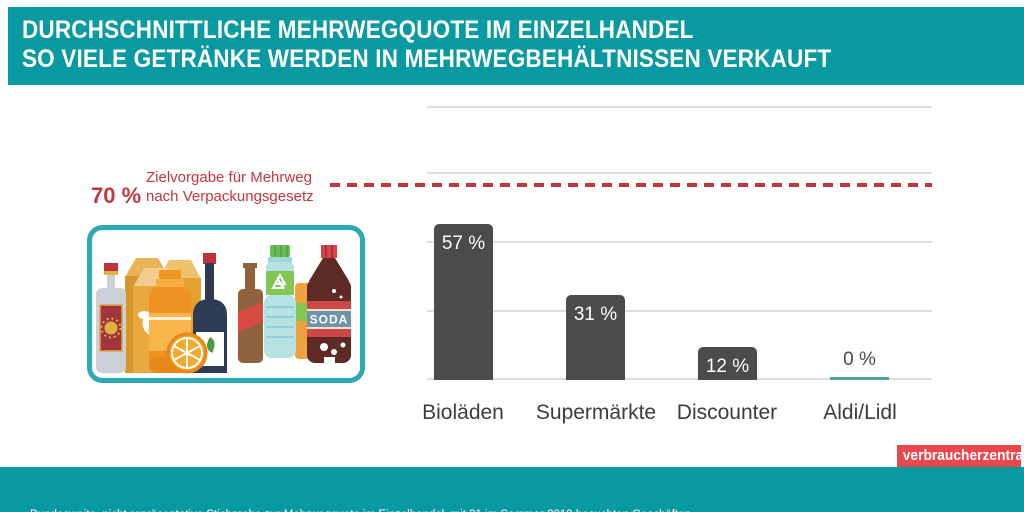  What do you see at coordinates (595, 337) in the screenshot?
I see `bar-supermaerkte` at bounding box center [595, 337].